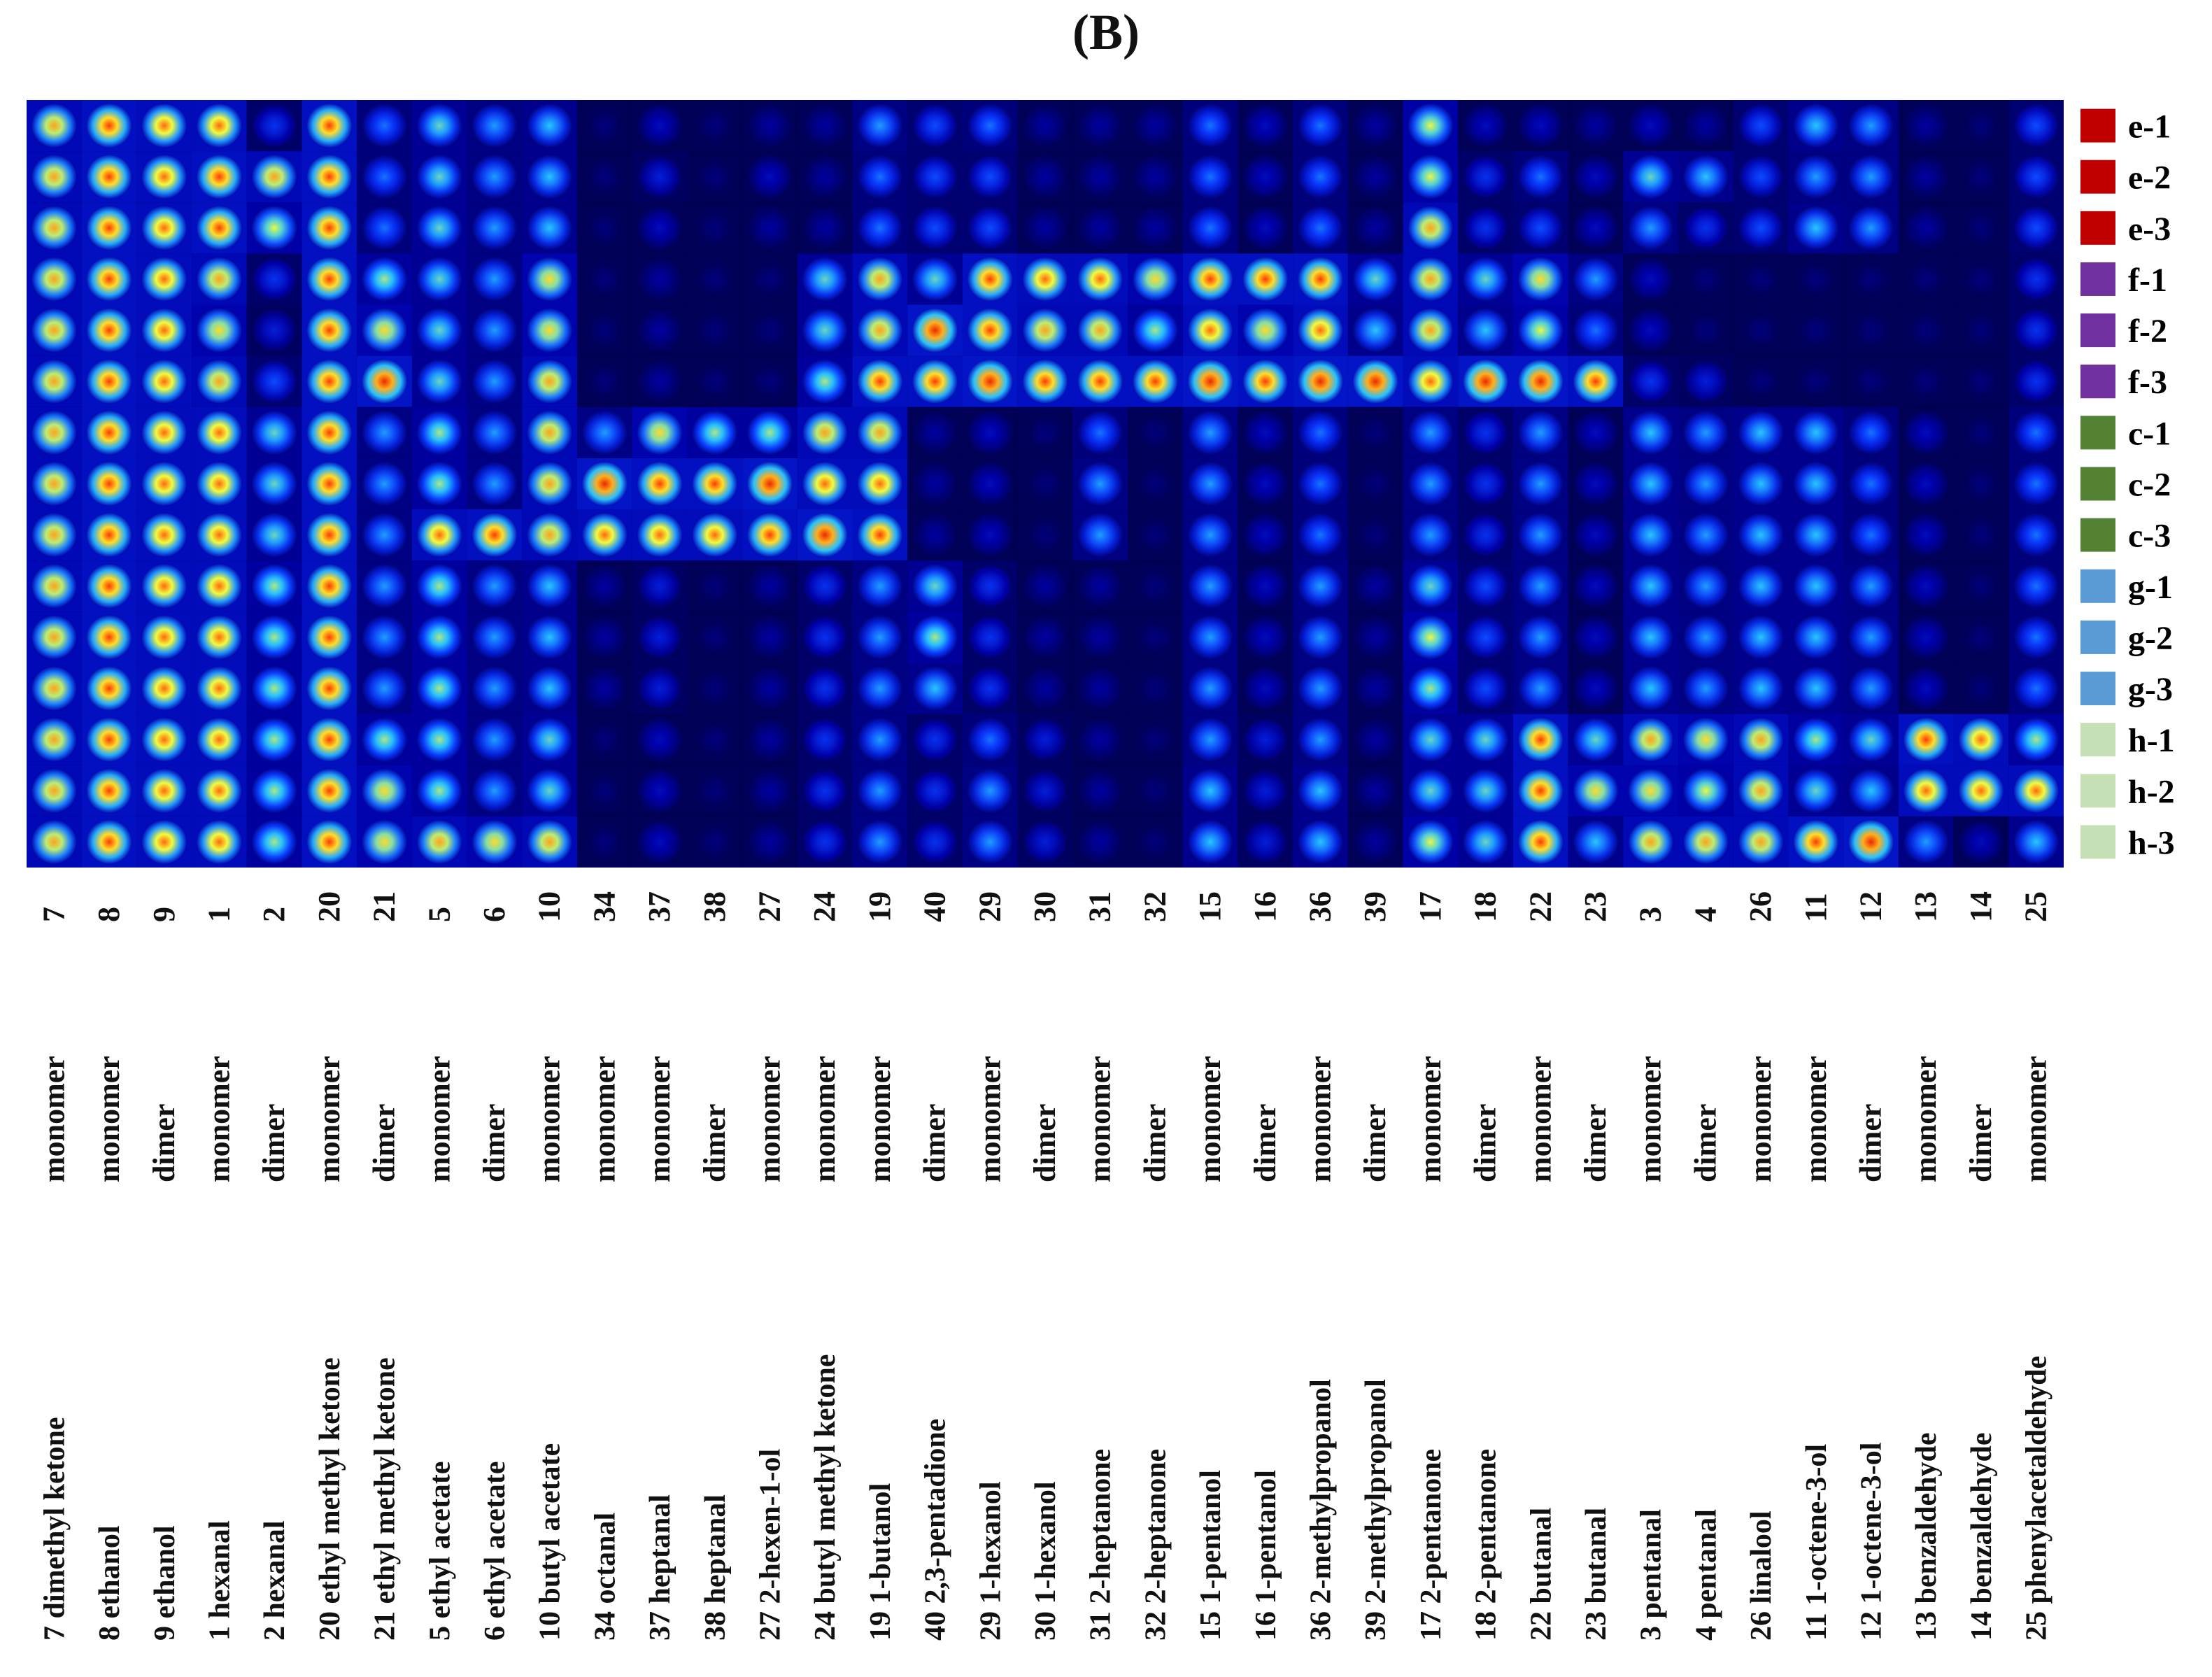  What do you see at coordinates (329, 906) in the screenshot?
I see `column-id-label: 20` at bounding box center [329, 906].